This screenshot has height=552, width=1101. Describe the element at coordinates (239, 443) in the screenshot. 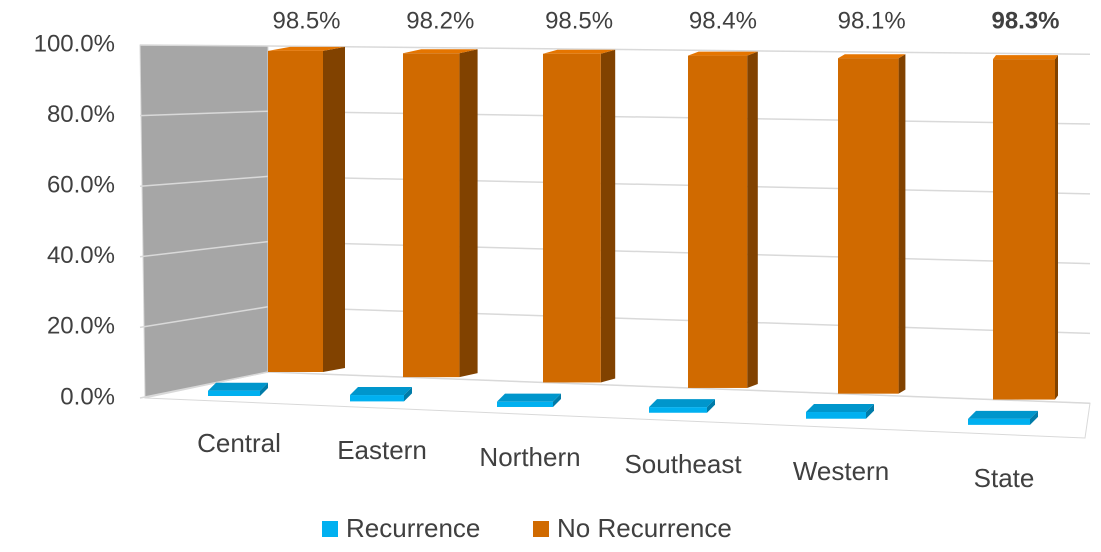

I see `x-tick-label: Central` at that location.